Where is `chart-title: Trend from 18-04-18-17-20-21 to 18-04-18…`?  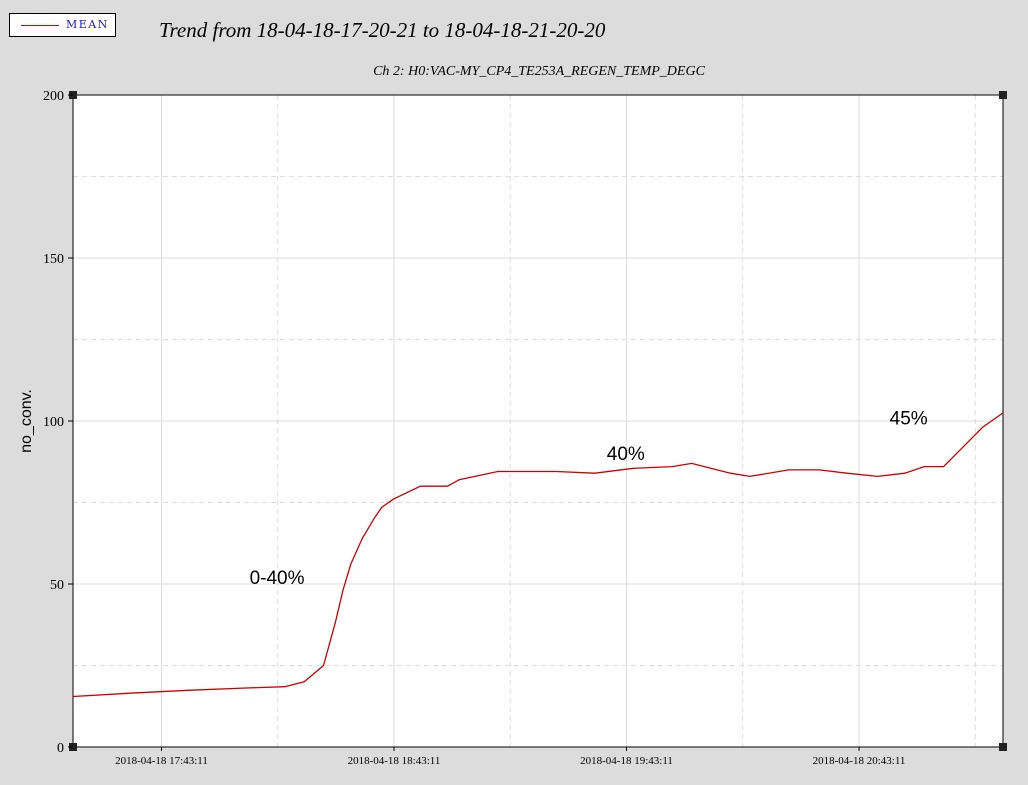
chart-title: Trend from 18-04-18-17-20-21 to 18-04-18… is located at coordinates (382, 30).